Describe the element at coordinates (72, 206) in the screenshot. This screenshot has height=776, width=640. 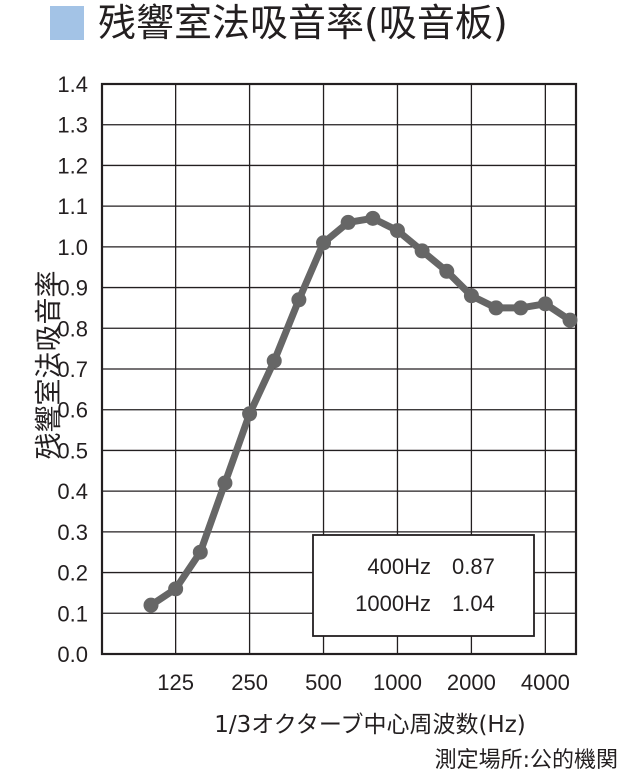
I see `y-tick-label: 1.1` at that location.